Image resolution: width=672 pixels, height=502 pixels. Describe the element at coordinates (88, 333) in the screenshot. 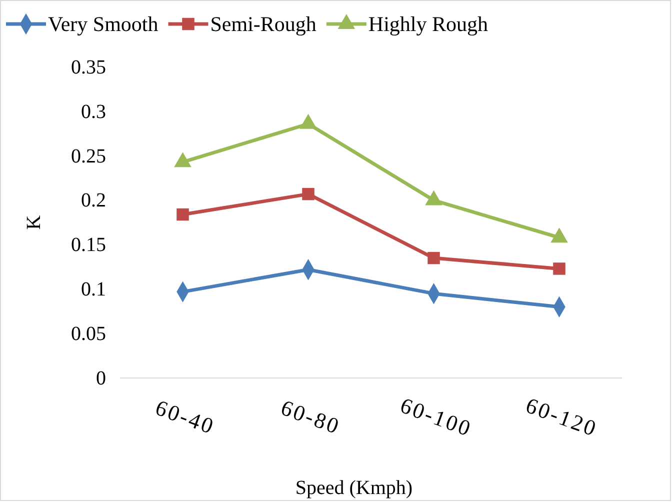

I see `y-tick-label: 0.05` at that location.